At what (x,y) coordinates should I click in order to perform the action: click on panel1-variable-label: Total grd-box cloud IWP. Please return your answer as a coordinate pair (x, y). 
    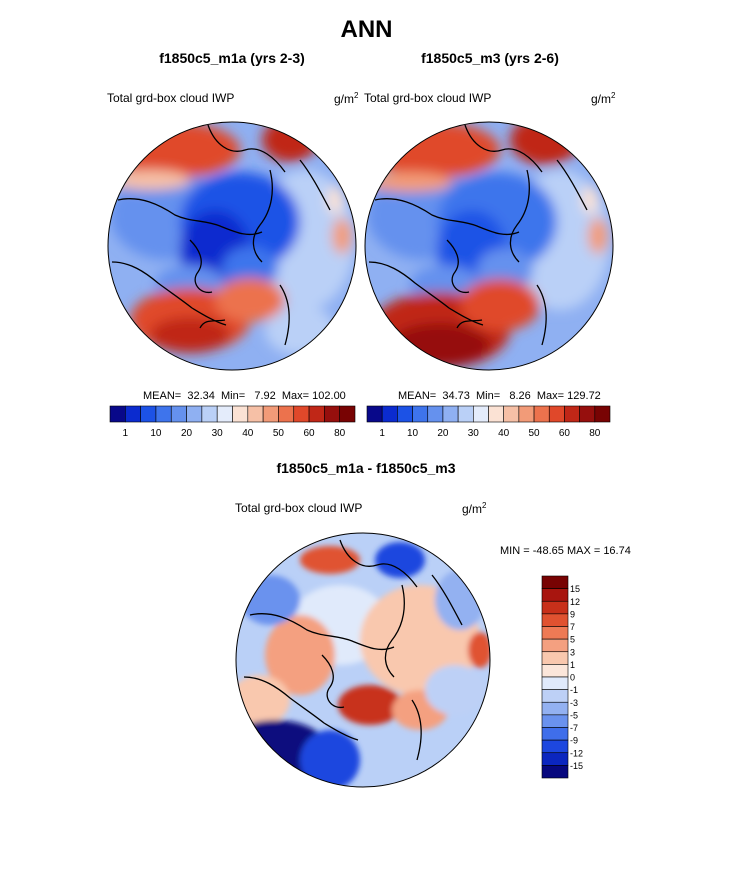
    Looking at the image, I should click on (171, 98).